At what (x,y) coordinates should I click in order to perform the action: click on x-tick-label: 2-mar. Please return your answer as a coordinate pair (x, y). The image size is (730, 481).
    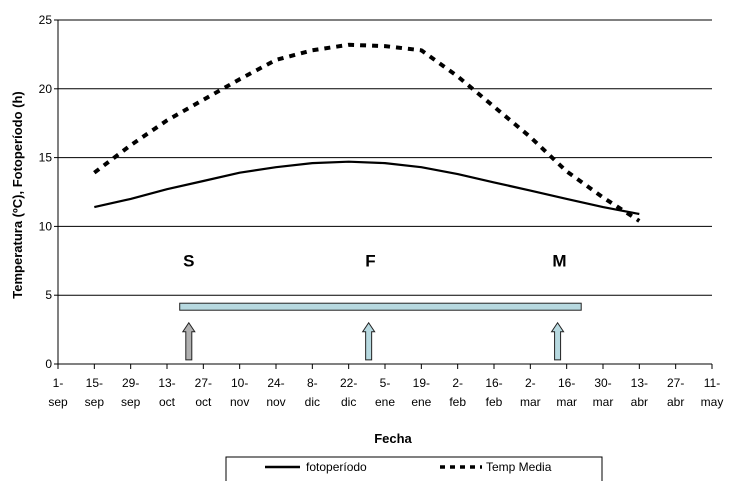
    Looking at the image, I should click on (530, 392).